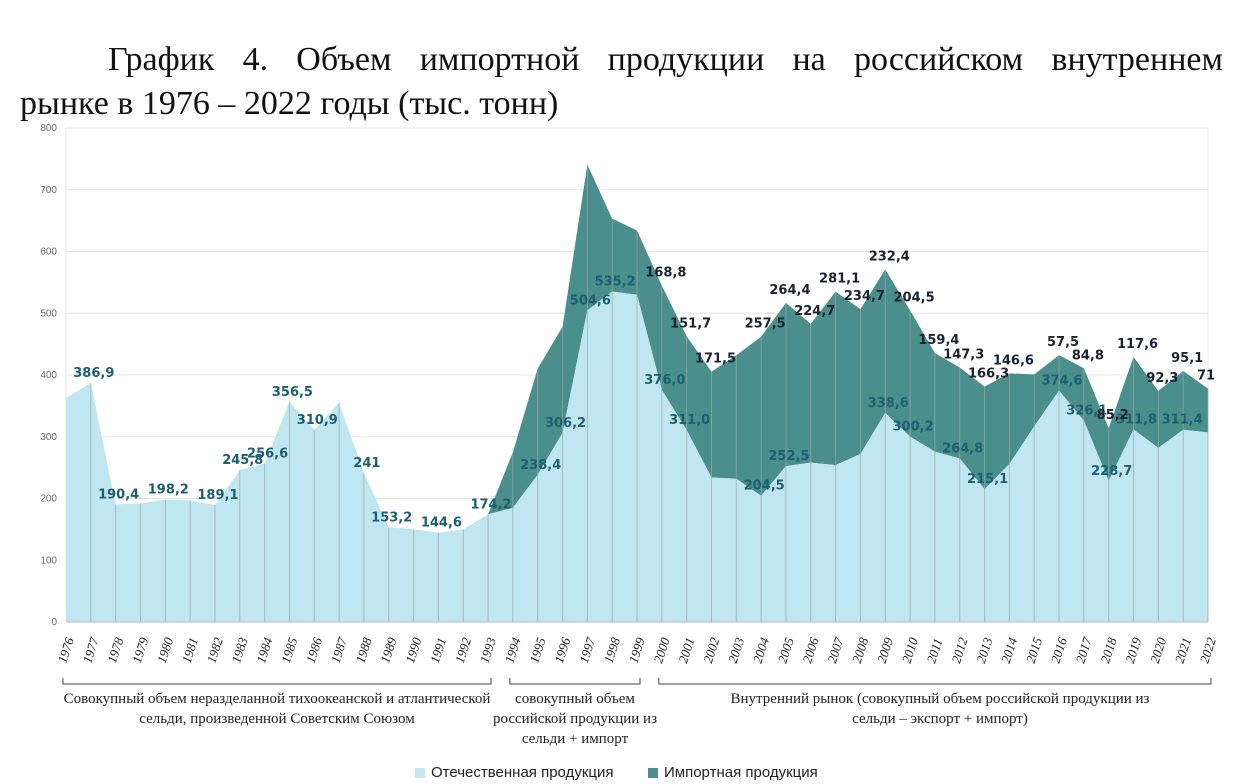 Image resolution: width=1235 pixels, height=784 pixels. What do you see at coordinates (277, 719) in the screenshot?
I see `period-label-1-line-2: сельди, произведенной Советским Союзом` at bounding box center [277, 719].